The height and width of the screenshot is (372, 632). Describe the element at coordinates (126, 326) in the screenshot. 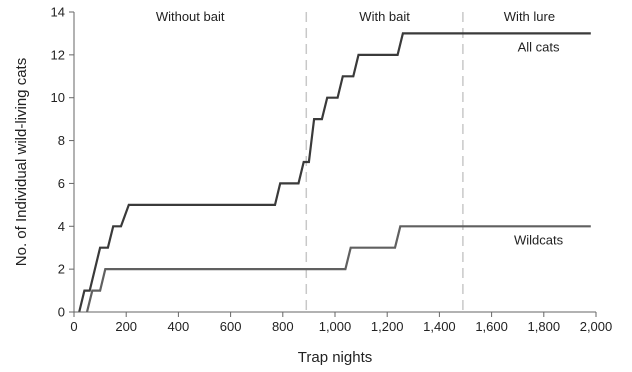

I see `x-tick-label: 200` at that location.